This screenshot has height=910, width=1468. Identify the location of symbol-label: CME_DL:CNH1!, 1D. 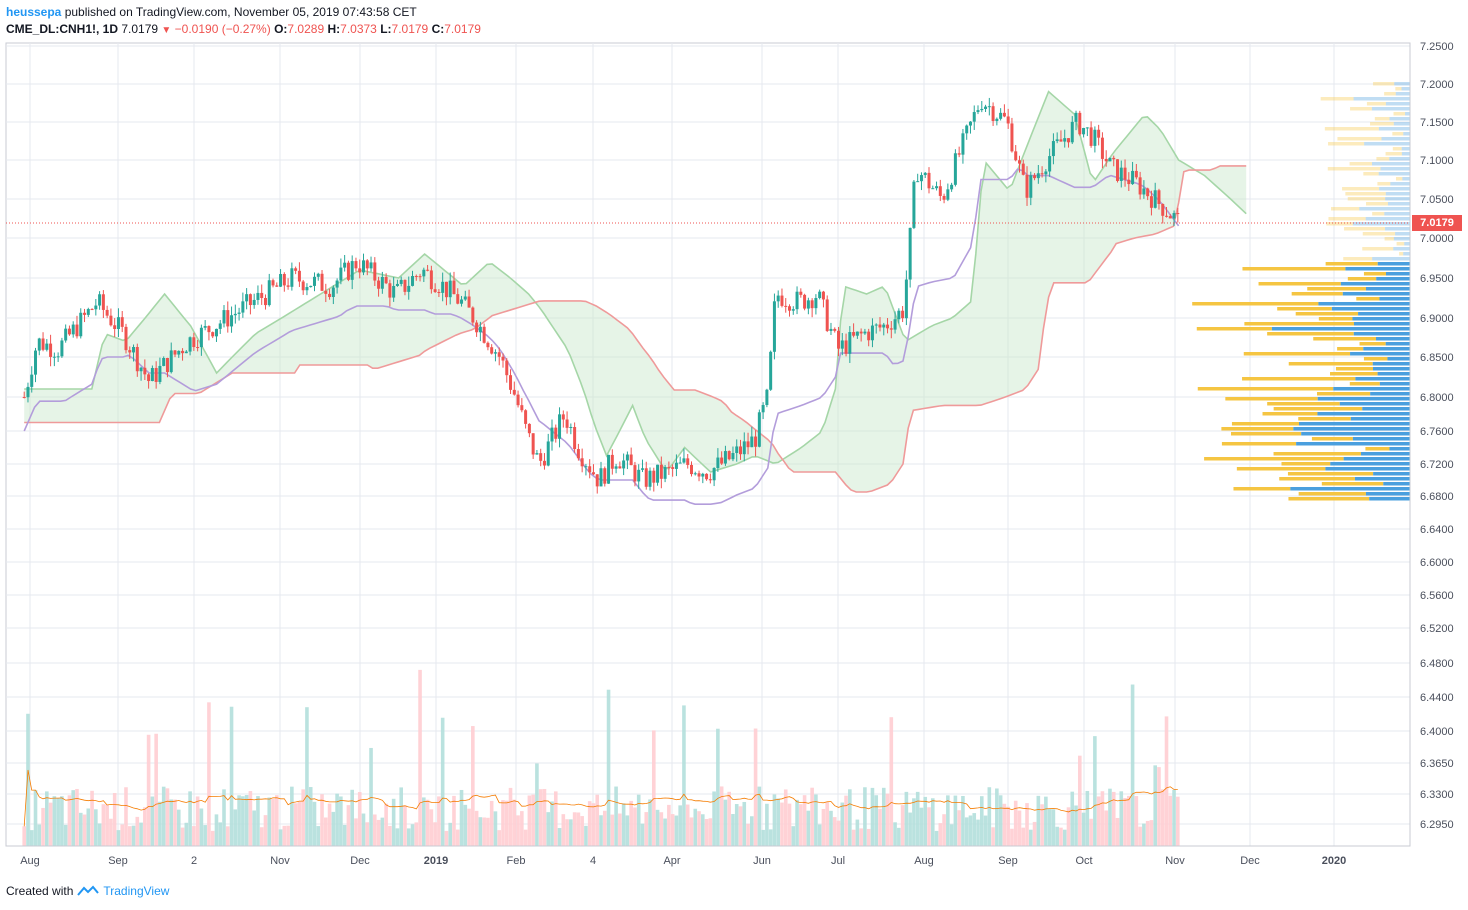
(62, 29).